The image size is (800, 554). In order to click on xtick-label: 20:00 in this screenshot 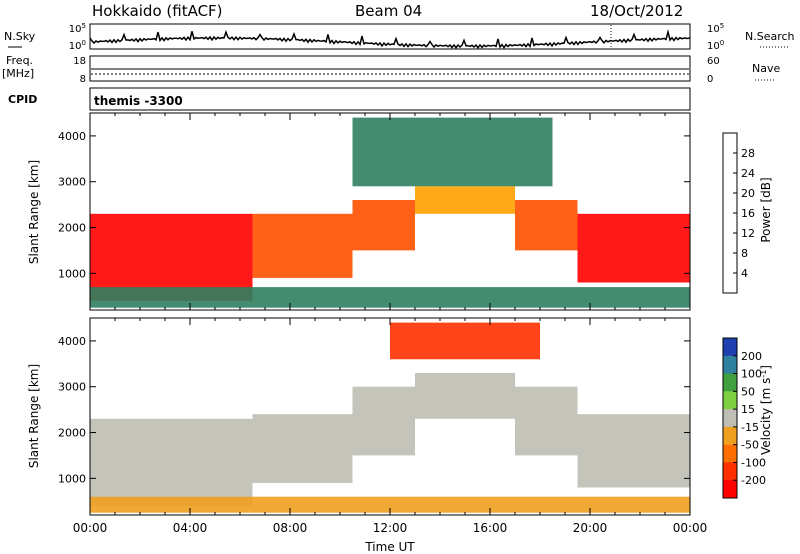, I will do `click(590, 528)`.